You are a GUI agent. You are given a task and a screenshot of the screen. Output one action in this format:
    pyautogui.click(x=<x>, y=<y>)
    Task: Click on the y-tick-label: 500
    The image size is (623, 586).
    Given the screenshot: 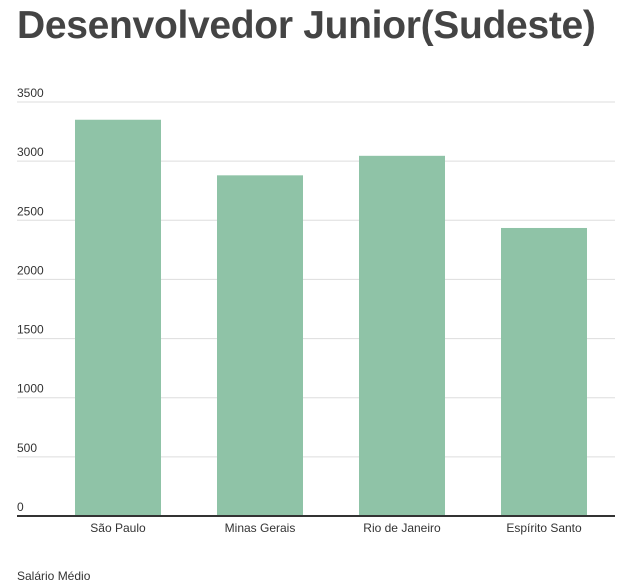 What is the action you would take?
    pyautogui.click(x=27, y=448)
    